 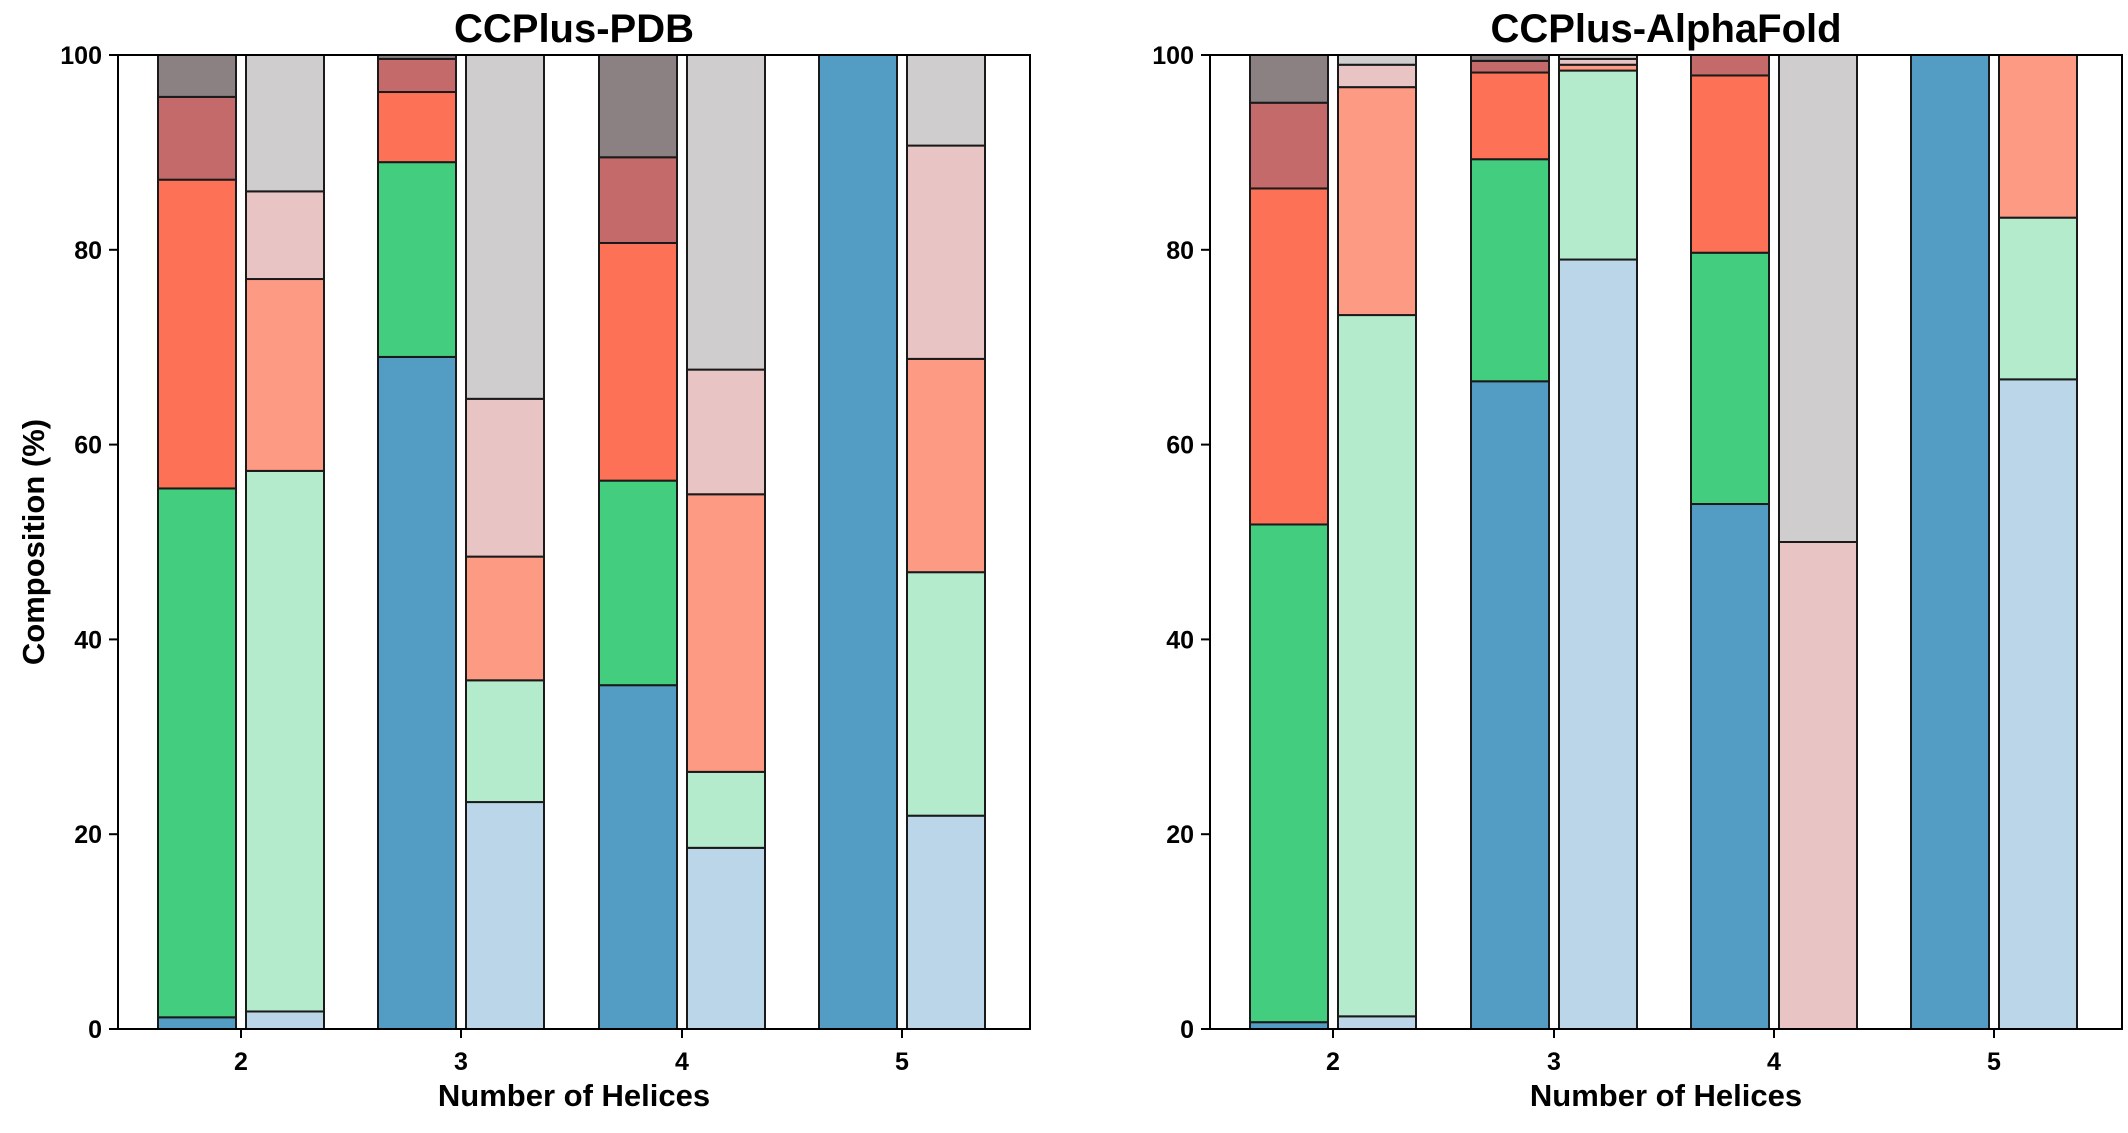 I want to click on y-axis-label: Composition (%), so click(x=33, y=542).